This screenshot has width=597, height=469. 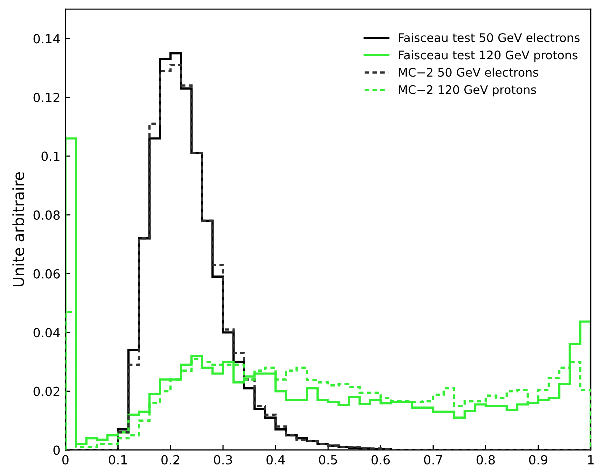 What do you see at coordinates (47, 274) in the screenshot?
I see `y-tick-label: 0.06` at bounding box center [47, 274].